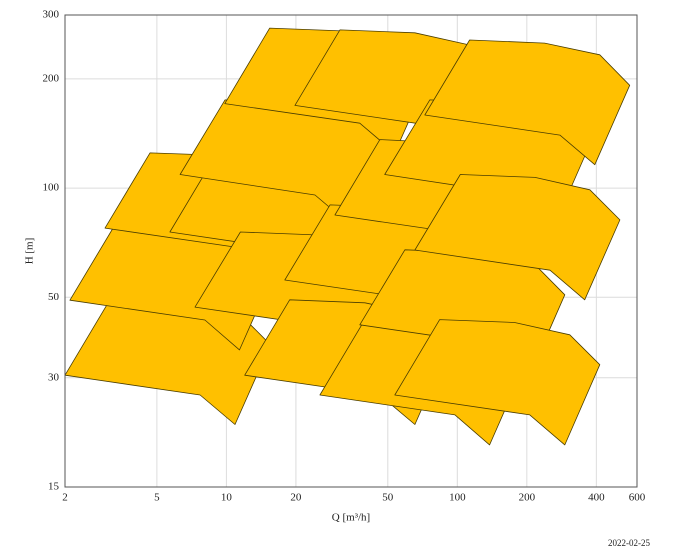 This screenshot has height=550, width=685. I want to click on x-tick-label: 100, so click(457, 498).